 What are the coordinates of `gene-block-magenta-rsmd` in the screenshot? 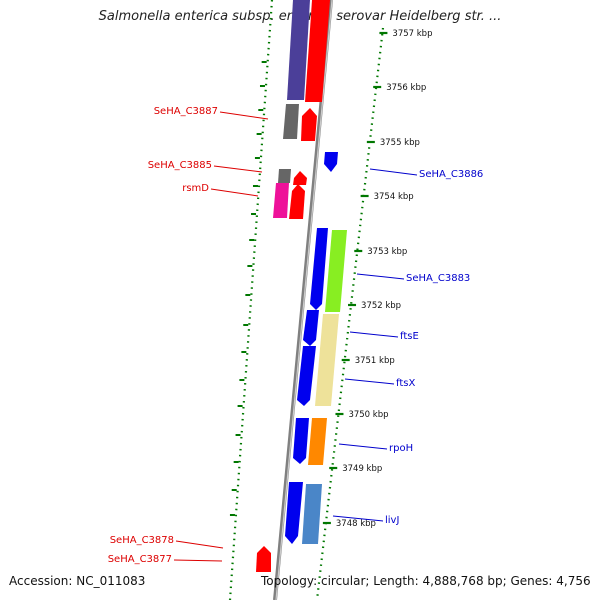 It's located at (281, 200).